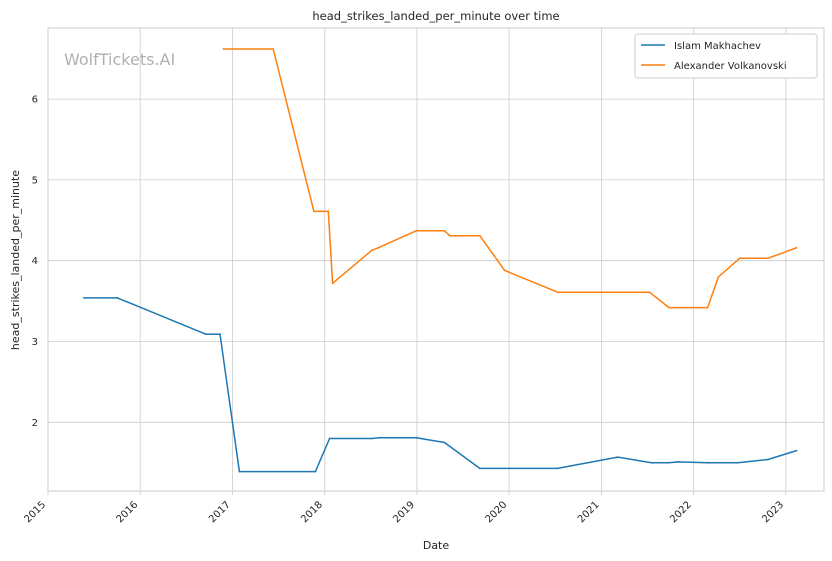 The image size is (832, 561). Describe the element at coordinates (220, 512) in the screenshot. I see `x-tick-label: 2017` at that location.